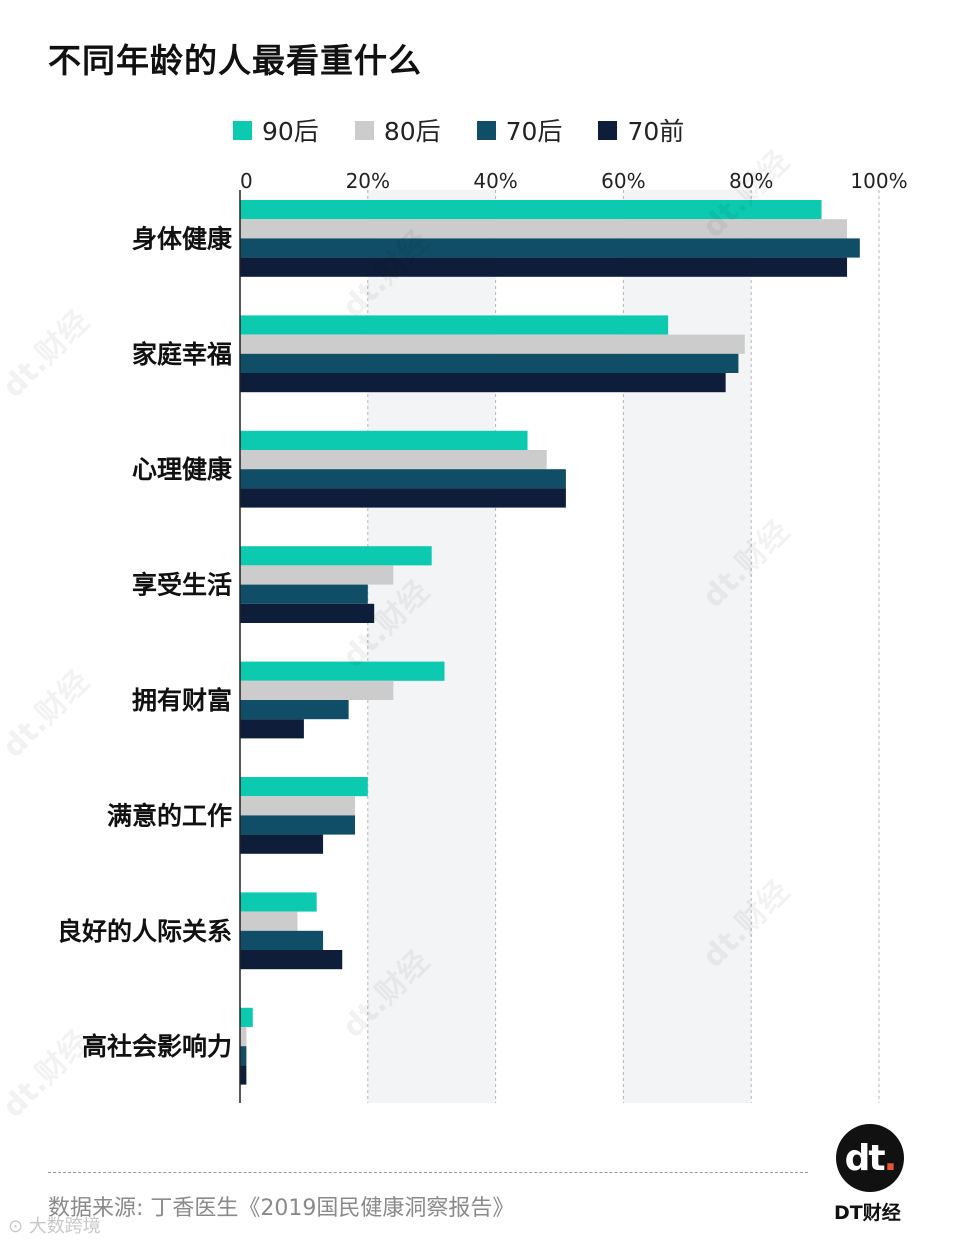 The height and width of the screenshot is (1241, 960). Describe the element at coordinates (54, 1226) in the screenshot. I see `corner-watermark: ⊙ 大数跨境` at that location.